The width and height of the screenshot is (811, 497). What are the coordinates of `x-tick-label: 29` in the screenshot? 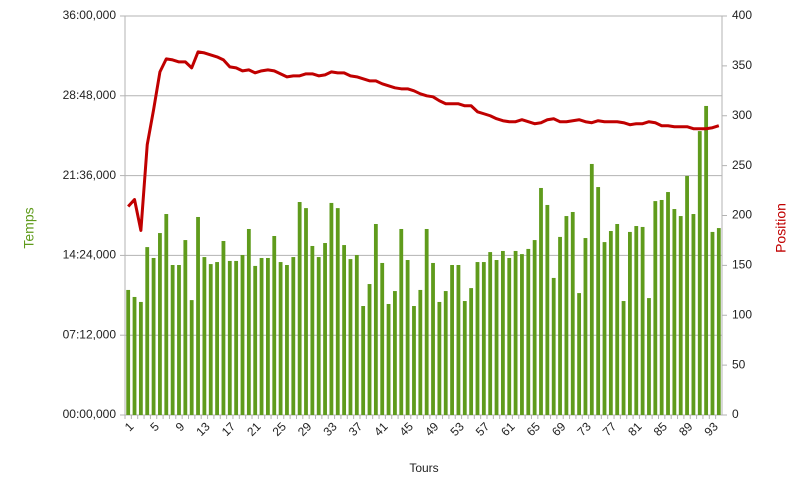 It's located at (305, 429).